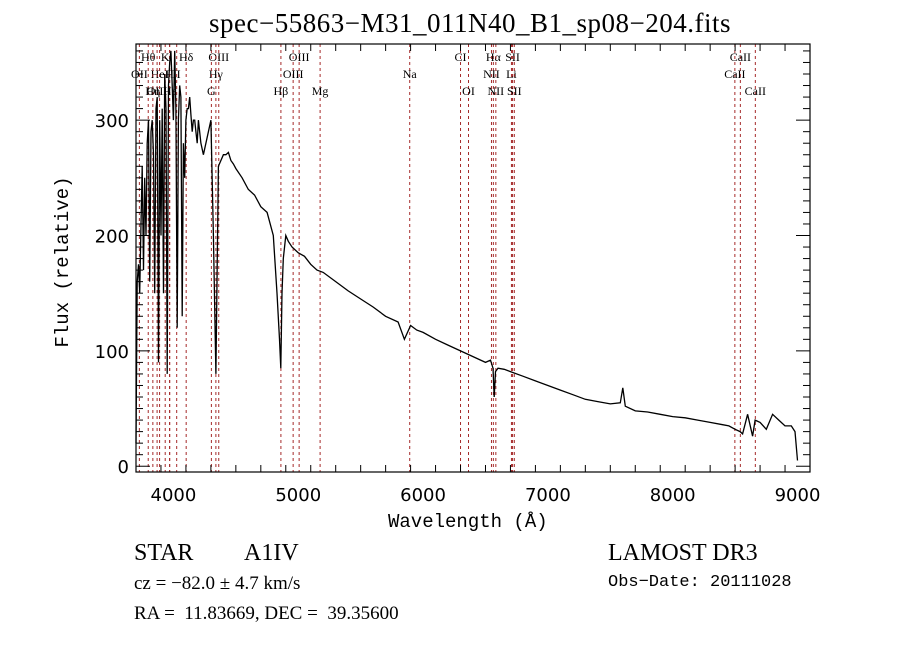 Image resolution: width=900 pixels, height=649 pixels. What do you see at coordinates (63, 262) in the screenshot?
I see `y-axis-label: Flux (relative)` at bounding box center [63, 262].